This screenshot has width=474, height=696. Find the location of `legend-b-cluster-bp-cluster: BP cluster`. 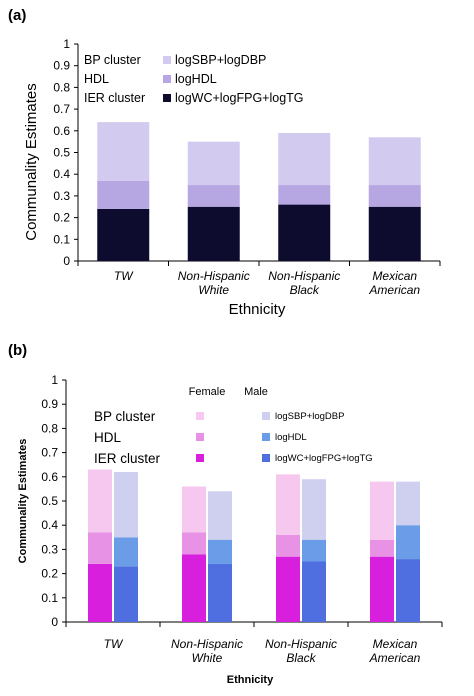

legend-b-cluster-bp-cluster: BP cluster is located at coordinates (125, 416).